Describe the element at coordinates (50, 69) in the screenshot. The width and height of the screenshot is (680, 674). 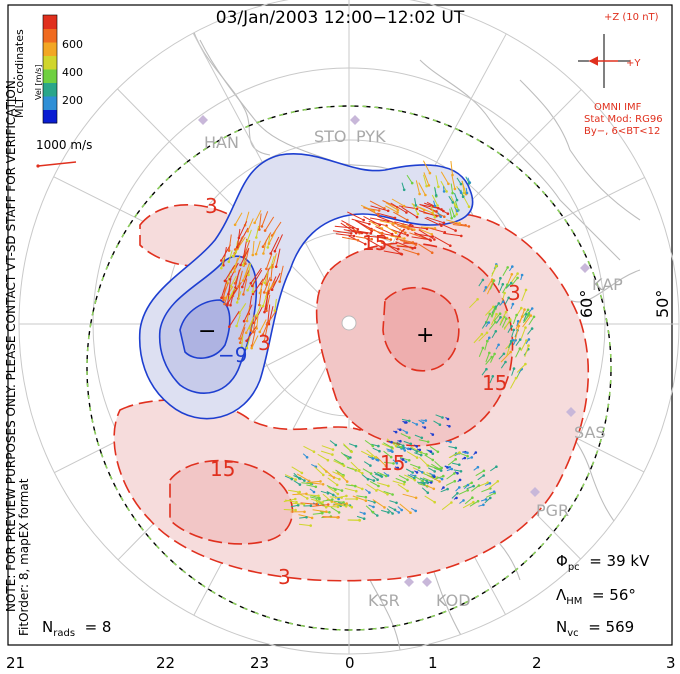
I see `colorbar-outline` at that location.